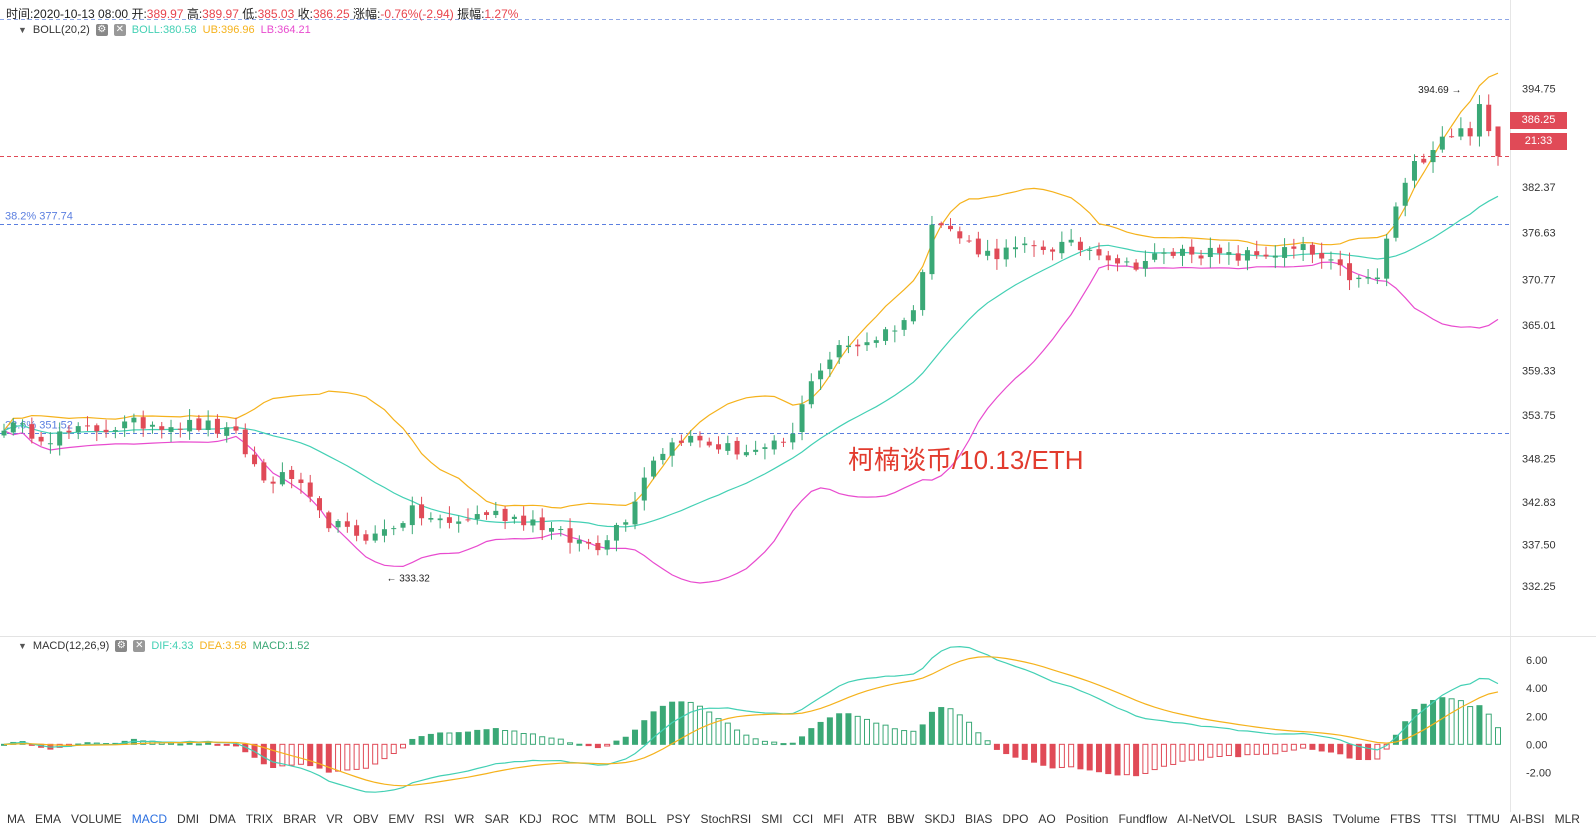  What do you see at coordinates (1047, 819) in the screenshot?
I see `tab-ao: AO` at bounding box center [1047, 819].